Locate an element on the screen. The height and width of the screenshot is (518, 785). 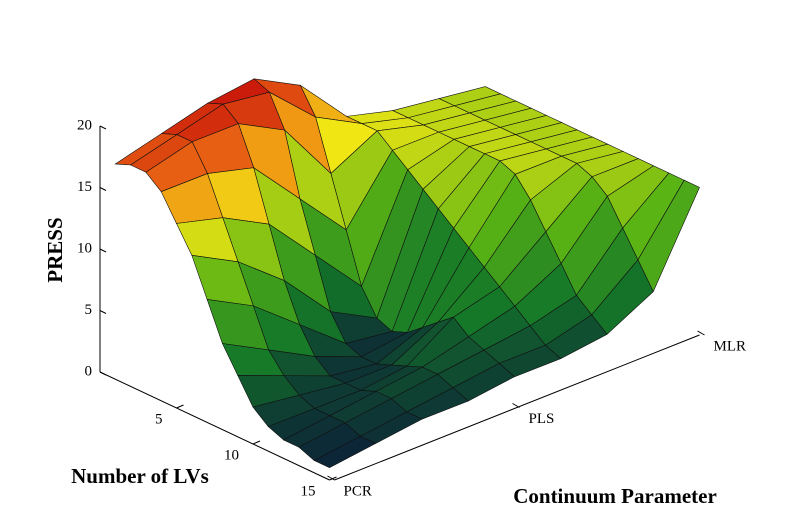
y-axis is located at coordinates (214, 426).